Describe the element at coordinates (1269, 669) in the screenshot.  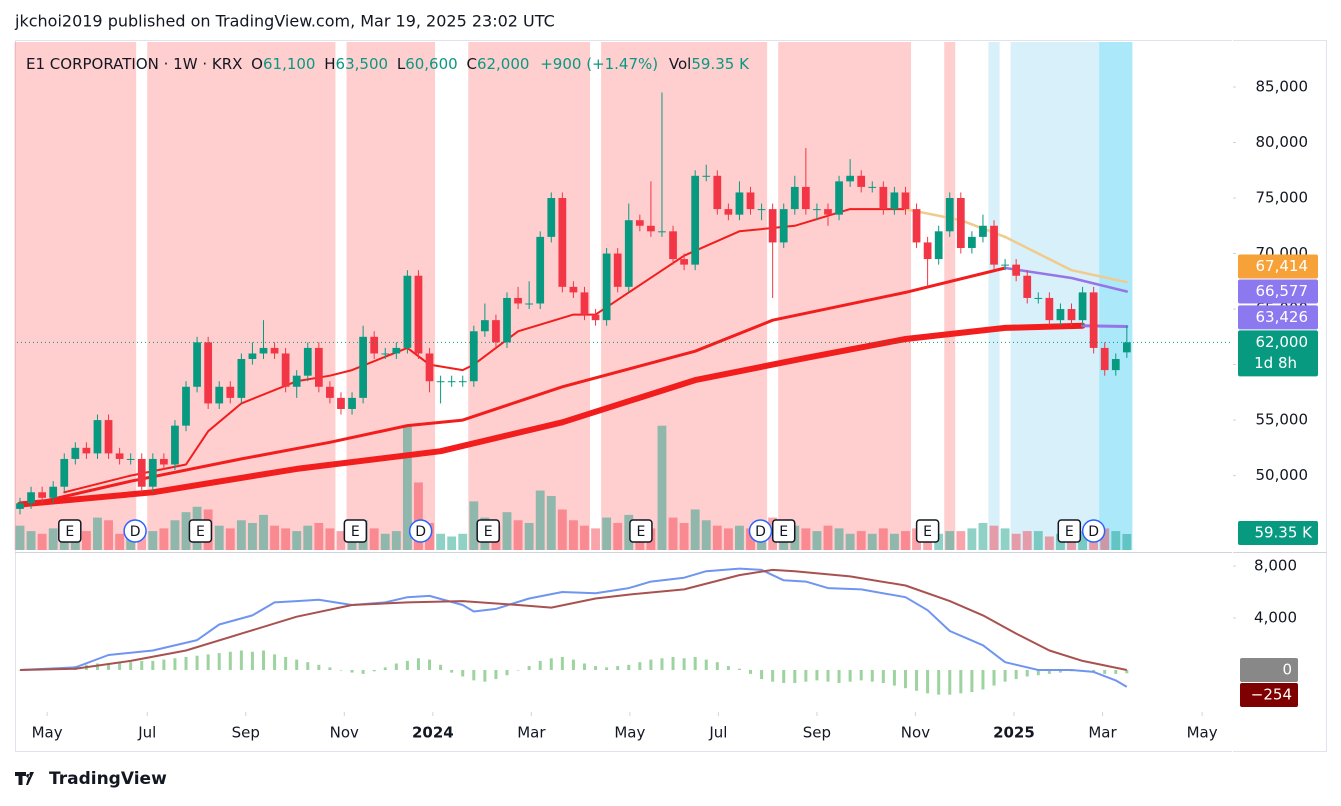
I see `macd-label-box` at that location.